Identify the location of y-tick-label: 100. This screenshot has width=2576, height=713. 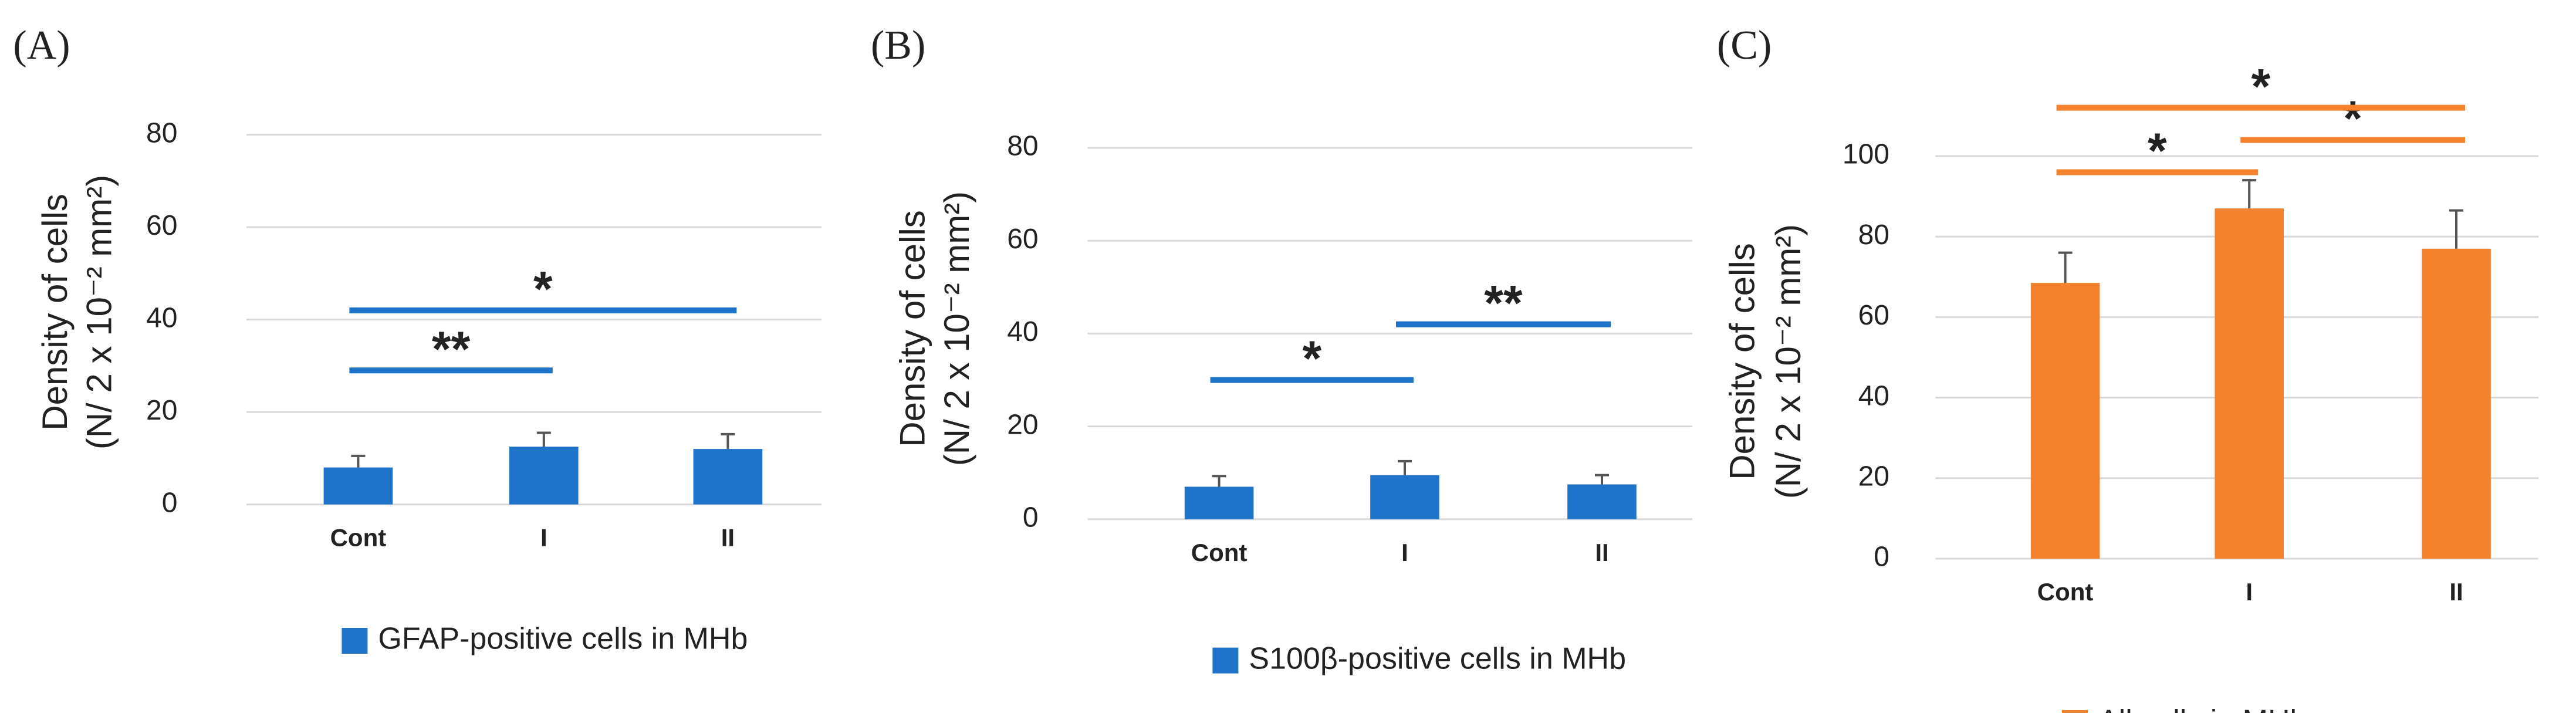
(1866, 154).